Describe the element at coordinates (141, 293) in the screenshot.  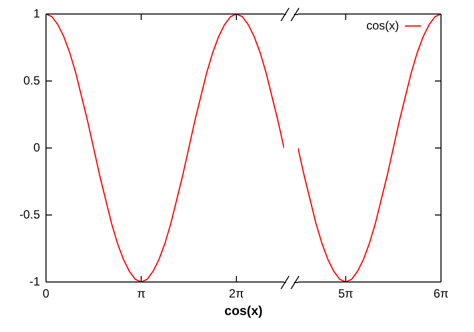
I see `x-tick-label: π` at that location.